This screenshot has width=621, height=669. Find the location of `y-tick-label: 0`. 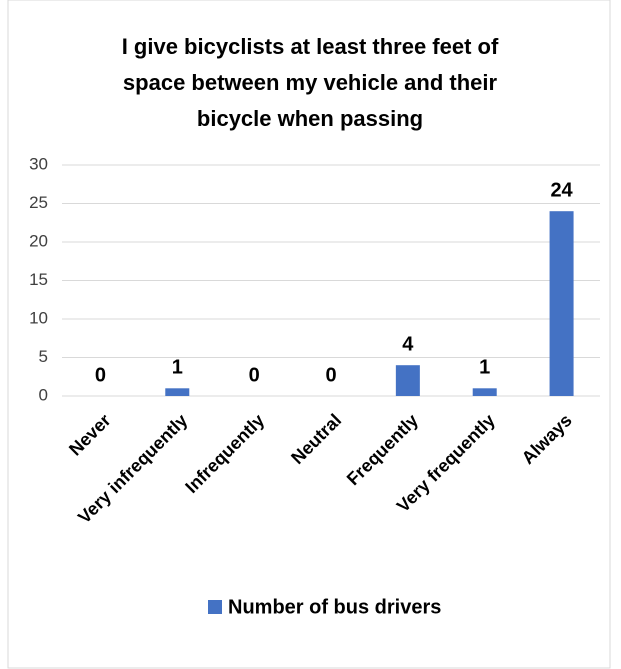

y-tick-label: 0 is located at coordinates (43, 394).